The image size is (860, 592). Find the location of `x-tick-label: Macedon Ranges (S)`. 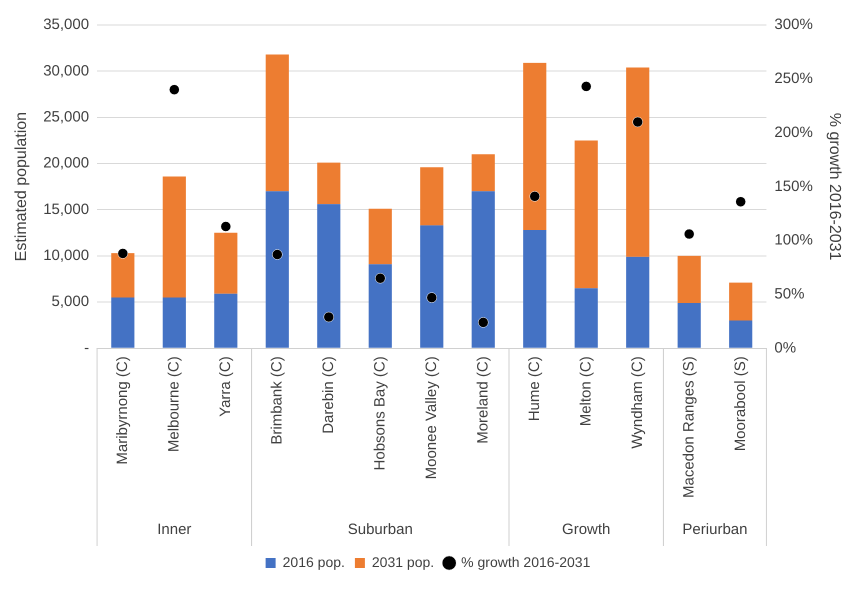

x-tick-label: Macedon Ranges (S) is located at coordinates (689, 427).